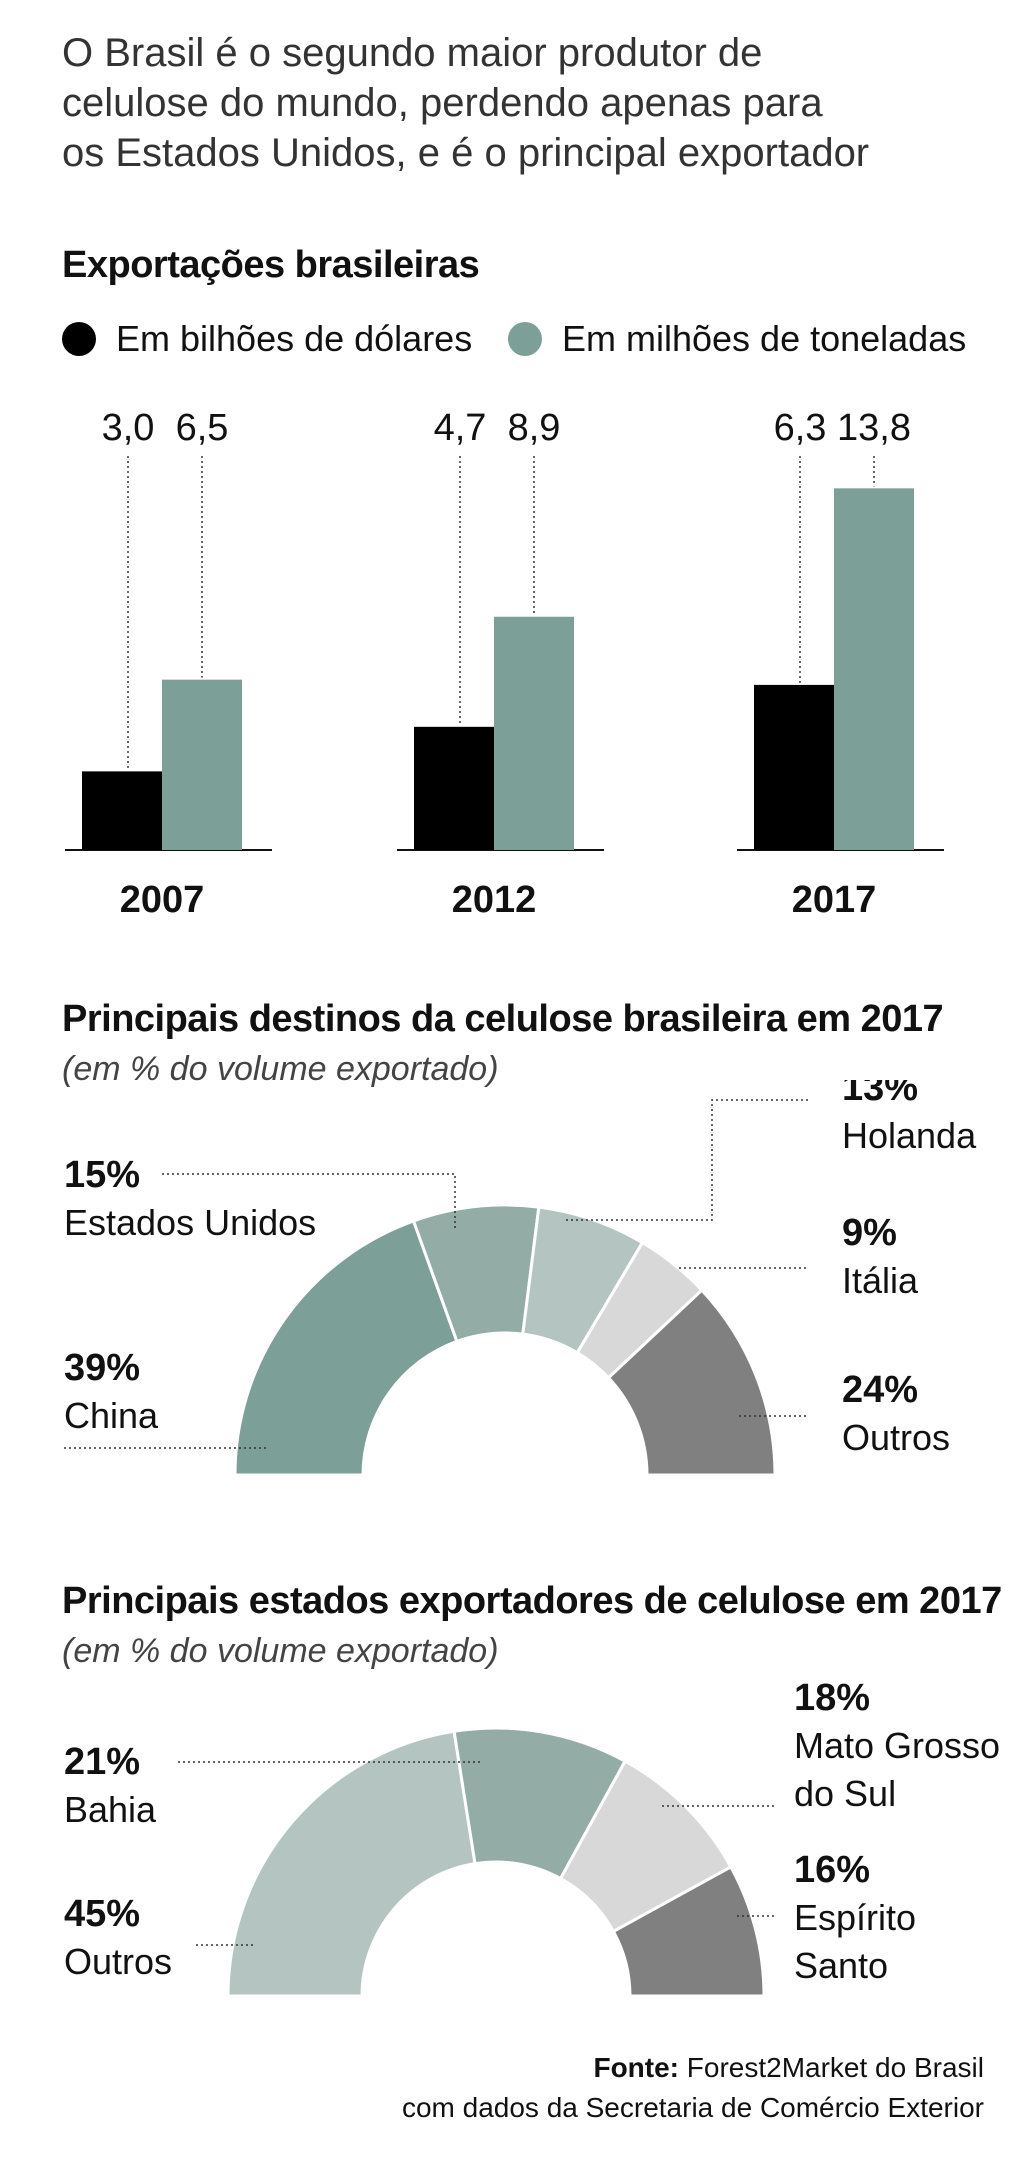  What do you see at coordinates (122, 810) in the screenshot?
I see `bar-2007-usd` at bounding box center [122, 810].